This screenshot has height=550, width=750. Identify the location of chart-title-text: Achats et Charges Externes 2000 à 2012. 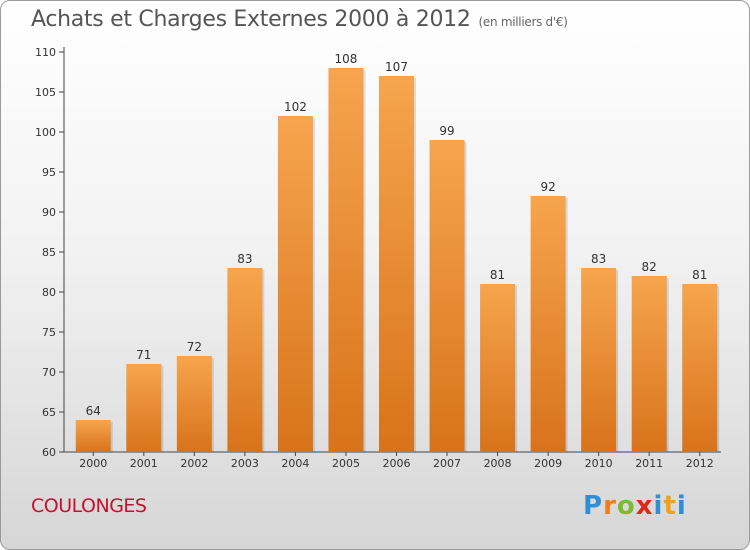
(251, 19).